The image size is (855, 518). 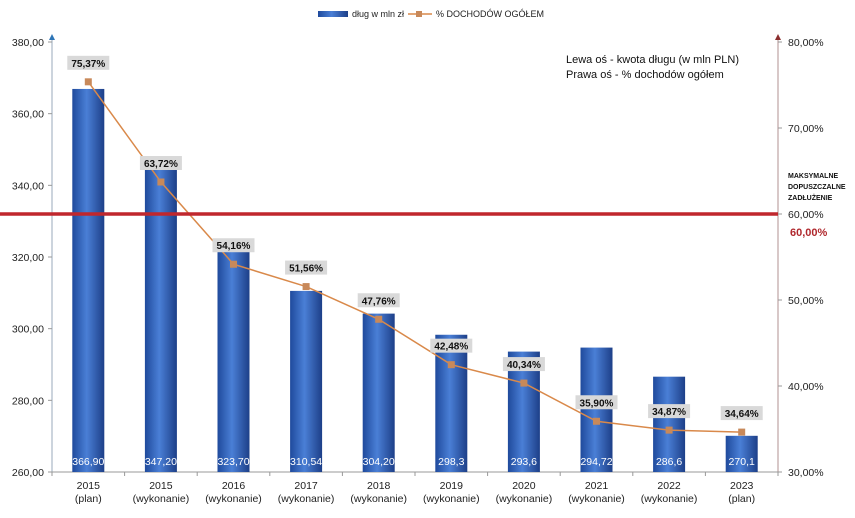 What do you see at coordinates (28, 115) in the screenshot?
I see `left-tick-label: 360,00` at bounding box center [28, 115].